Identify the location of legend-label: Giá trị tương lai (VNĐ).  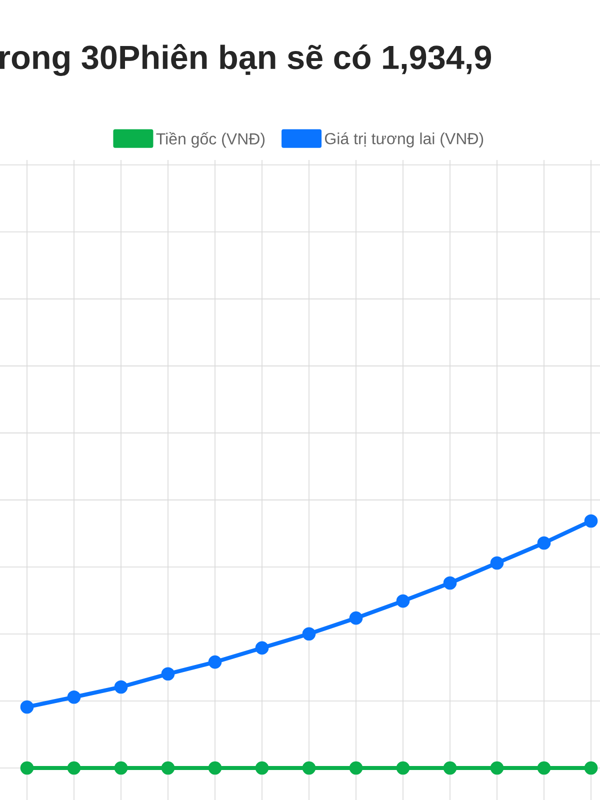
(404, 140).